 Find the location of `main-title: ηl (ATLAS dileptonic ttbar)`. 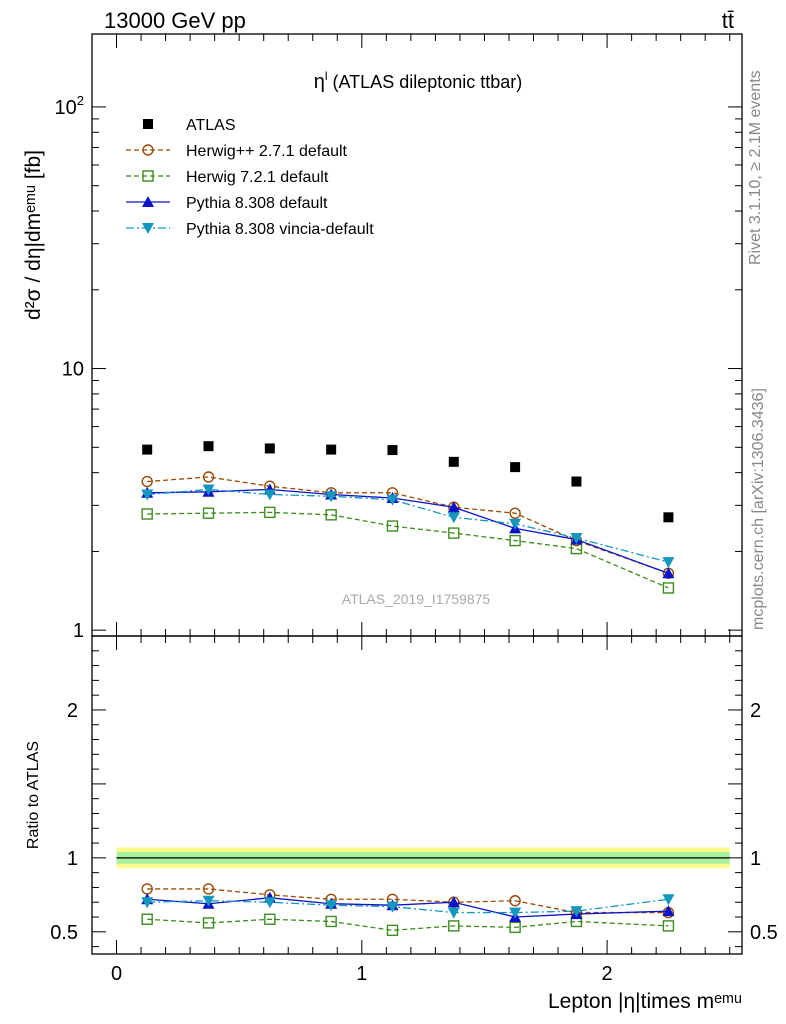

main-title: ηl (ATLAS dileptonic ttbar) is located at coordinates (418, 81).